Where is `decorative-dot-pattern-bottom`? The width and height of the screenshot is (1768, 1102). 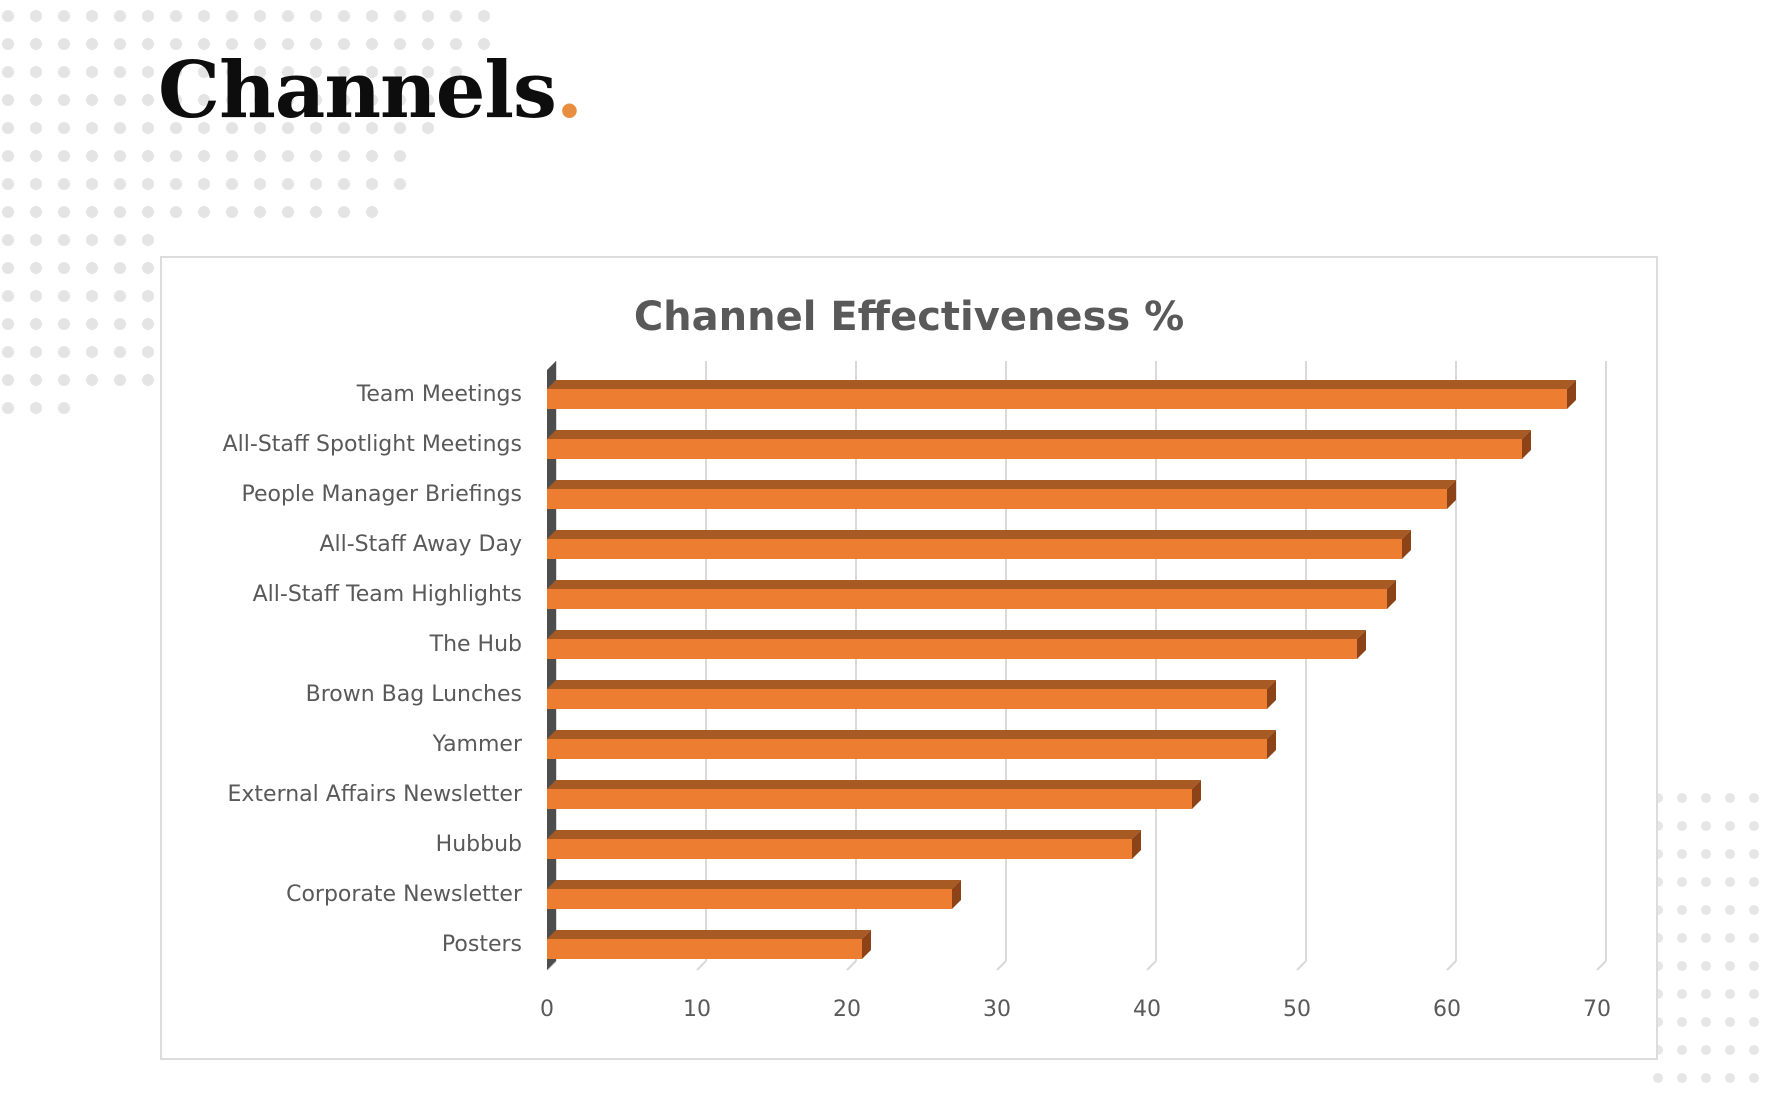 decorative-dot-pattern-bottom is located at coordinates (1706, 938).